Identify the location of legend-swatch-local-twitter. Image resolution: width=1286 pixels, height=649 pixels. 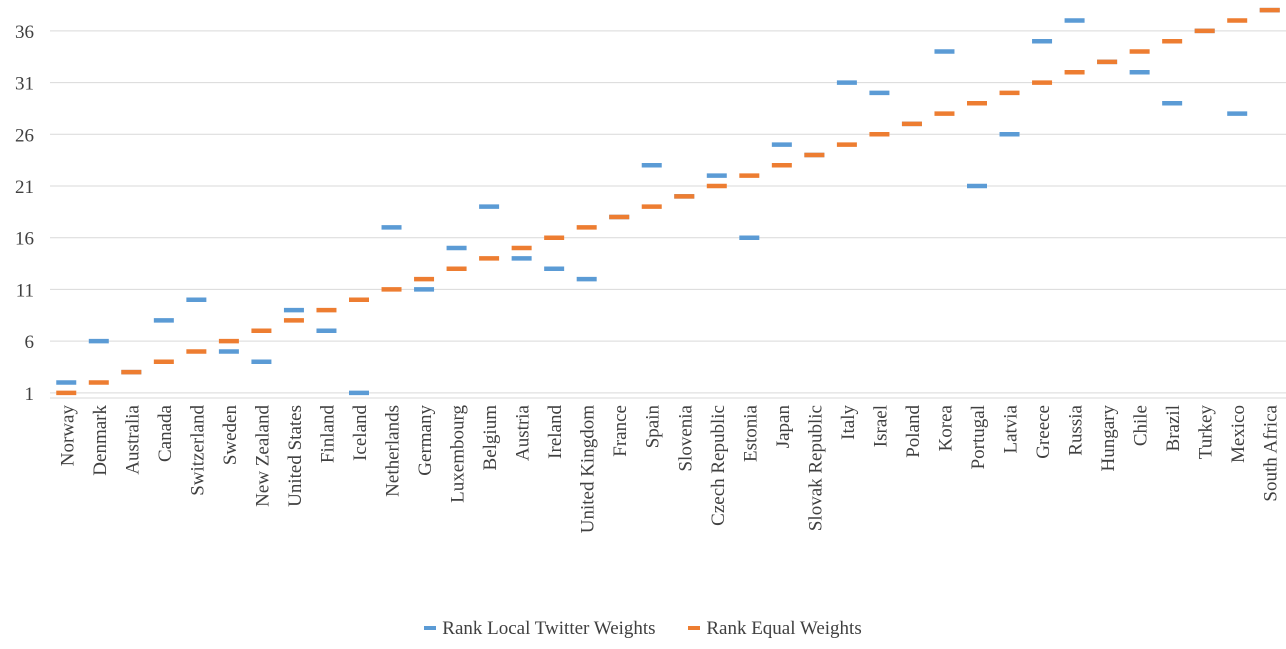
(430, 627).